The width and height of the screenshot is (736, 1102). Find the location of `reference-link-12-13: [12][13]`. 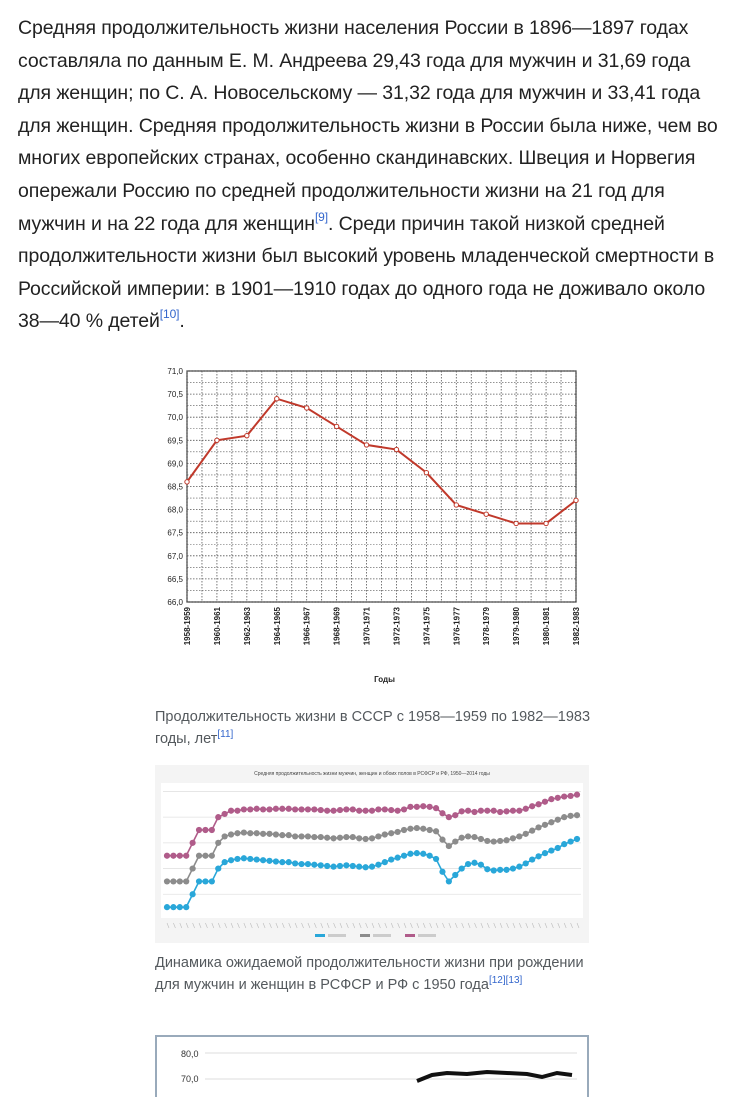

reference-link-12-13: [12][13] is located at coordinates (505, 980).